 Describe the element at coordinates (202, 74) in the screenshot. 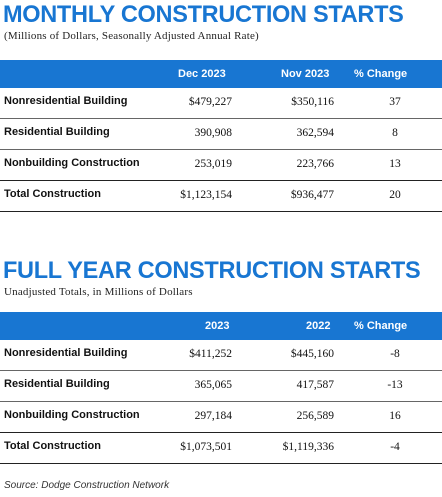

I see `monthly-col-dec: Dec 2023` at that location.